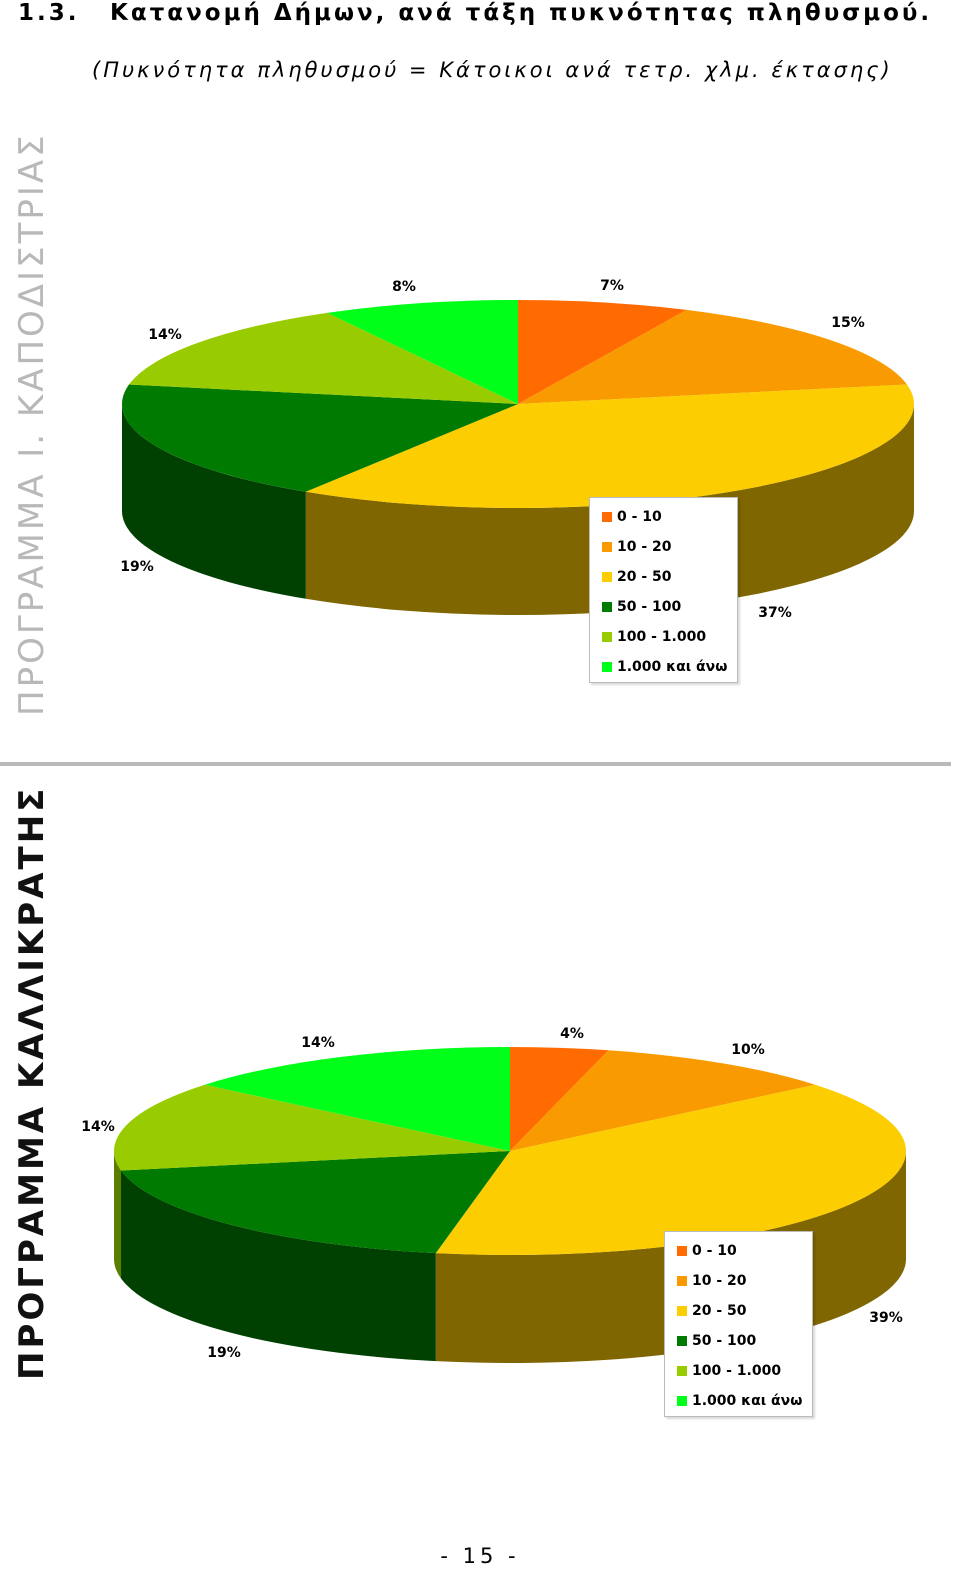 The width and height of the screenshot is (960, 1578). Describe the element at coordinates (775, 613) in the screenshot. I see `data-label-20-50: 37%` at that location.